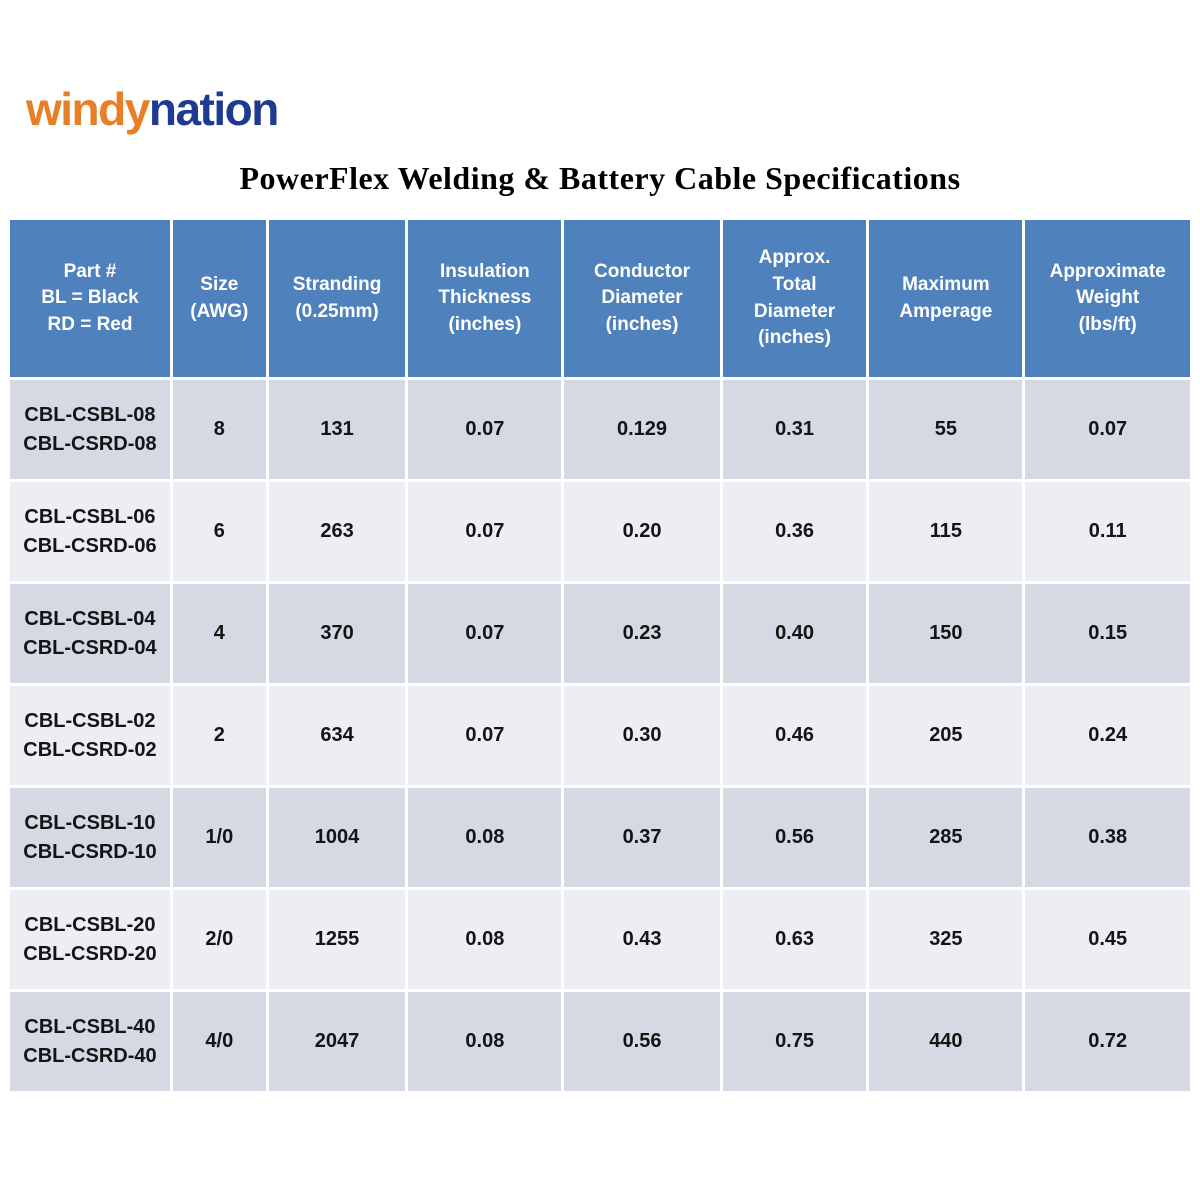 The height and width of the screenshot is (1200, 1200). Describe the element at coordinates (946, 1041) in the screenshot. I see `cell-amperage: 440` at that location.